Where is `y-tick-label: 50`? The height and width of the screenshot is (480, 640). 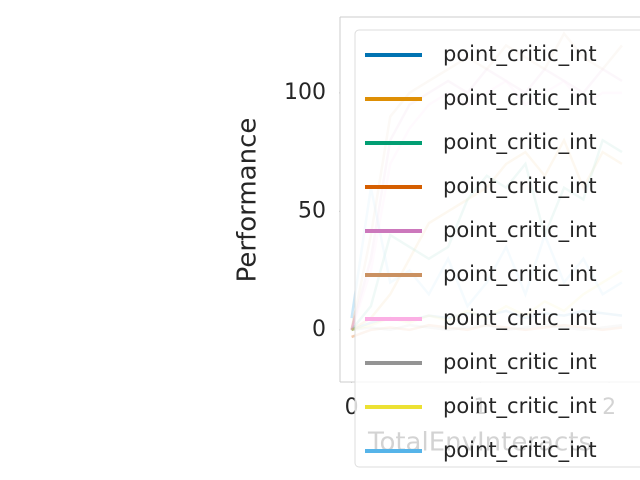
y-tick-label: 50 is located at coordinates (312, 210).